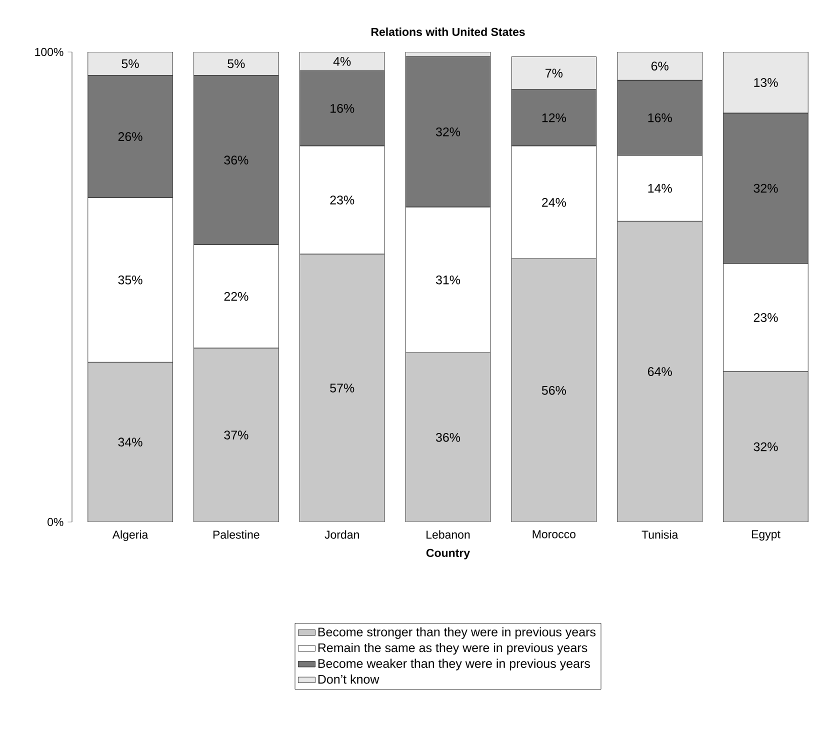 This screenshot has height=753, width=828. Describe the element at coordinates (660, 188) in the screenshot. I see `data-label: 14%` at that location.